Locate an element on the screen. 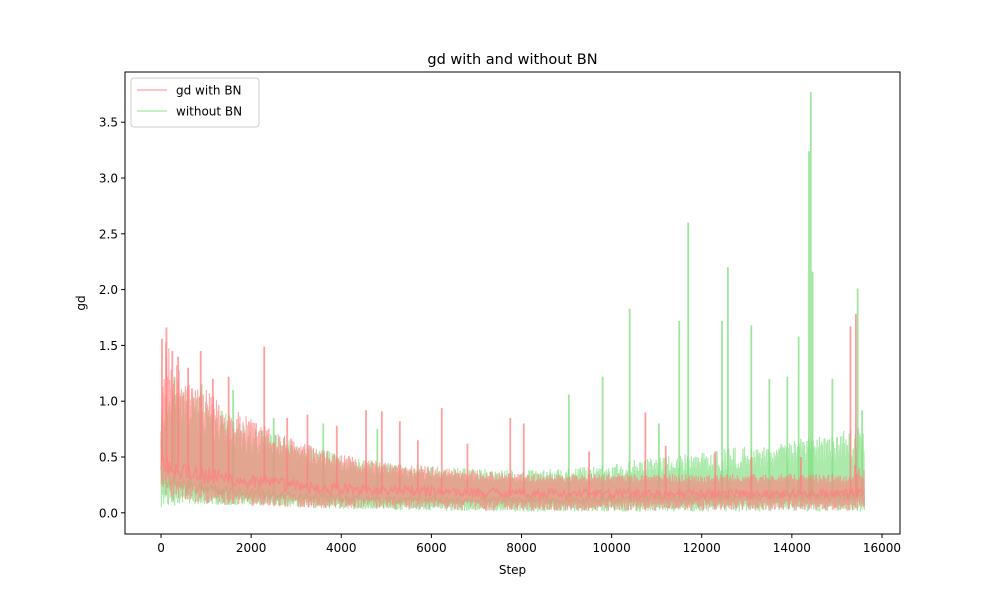  x-tick-label: 4000 is located at coordinates (341, 548).